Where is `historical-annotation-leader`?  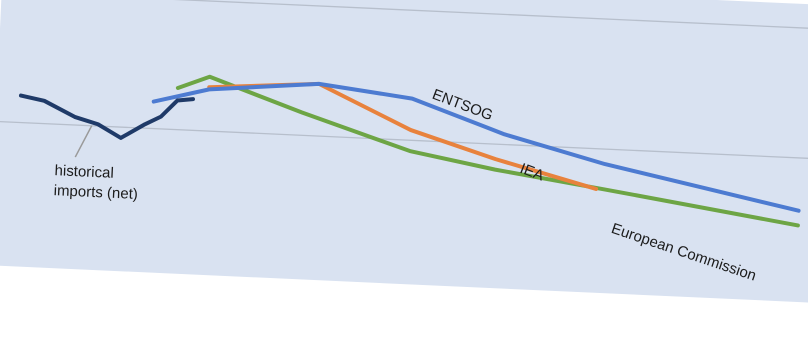
historical-annotation-leader is located at coordinates (83, 141).